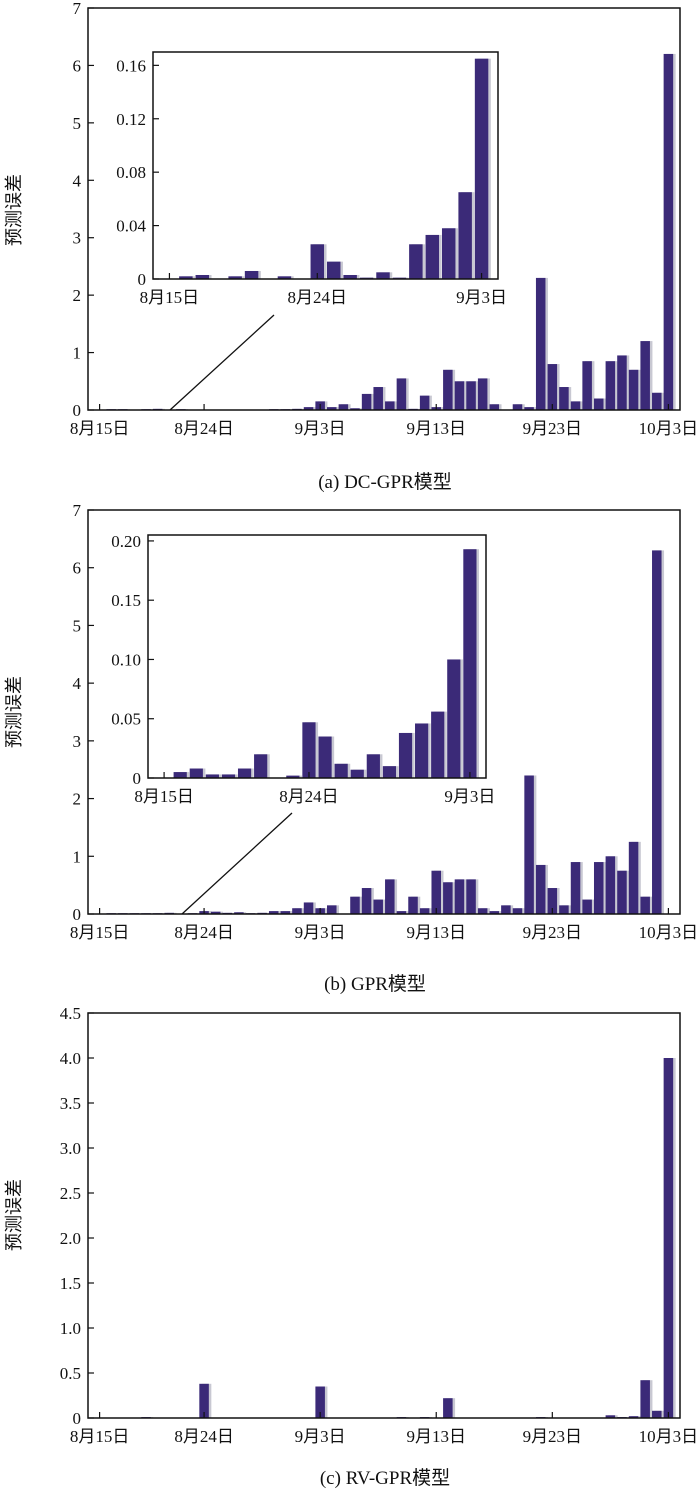  Describe the element at coordinates (70, 1148) in the screenshot. I see `panel-c-ytick-label: 3.0` at that location.